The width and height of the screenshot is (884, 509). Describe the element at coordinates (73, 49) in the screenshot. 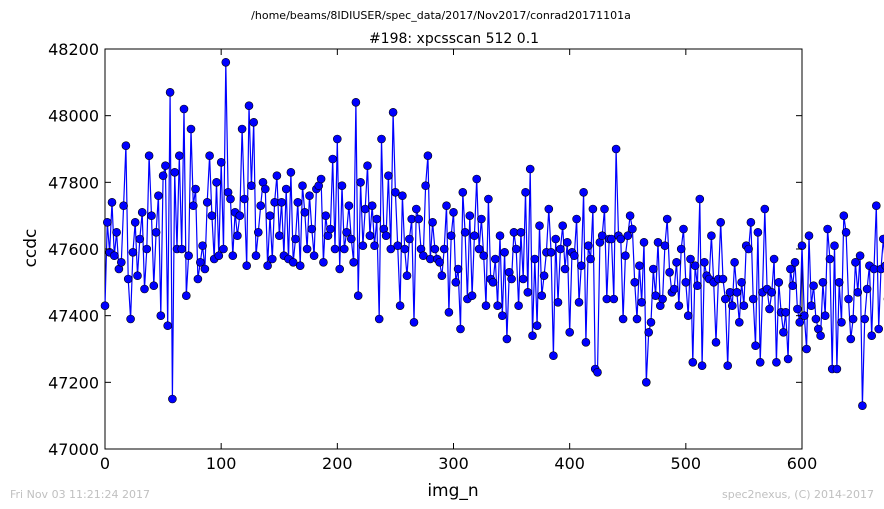

I see `y-tick-label: 48200` at that location.